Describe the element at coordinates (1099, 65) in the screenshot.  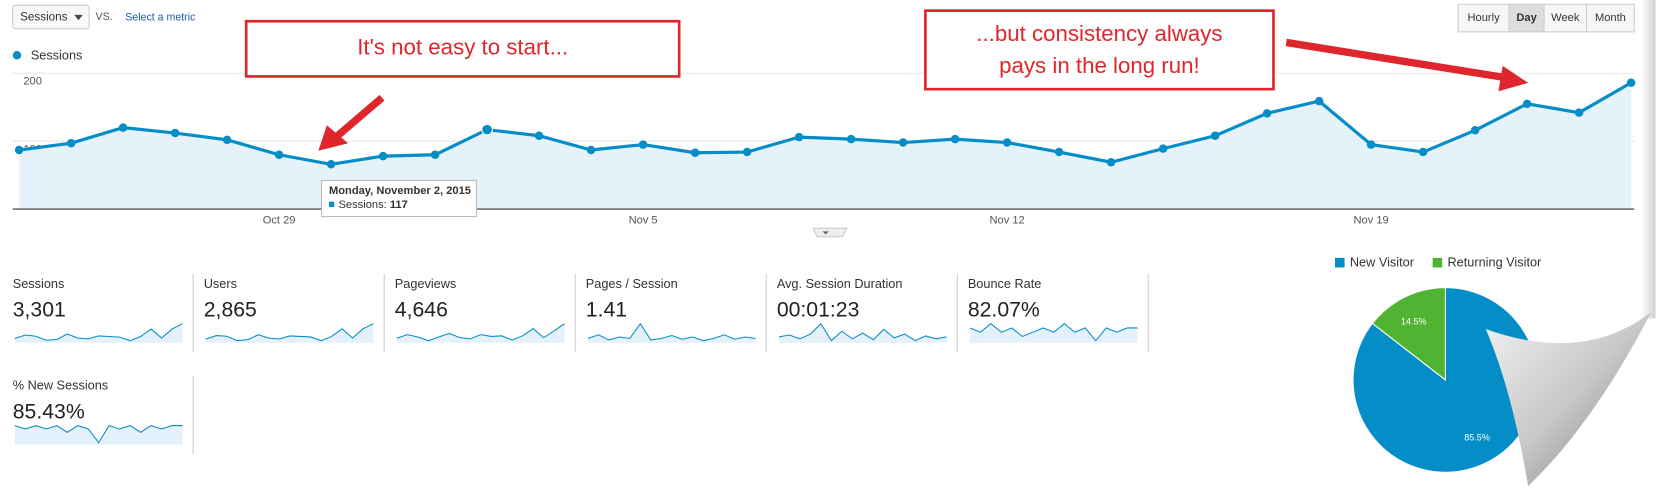
I see `callout-text: pays in the long run!` at that location.